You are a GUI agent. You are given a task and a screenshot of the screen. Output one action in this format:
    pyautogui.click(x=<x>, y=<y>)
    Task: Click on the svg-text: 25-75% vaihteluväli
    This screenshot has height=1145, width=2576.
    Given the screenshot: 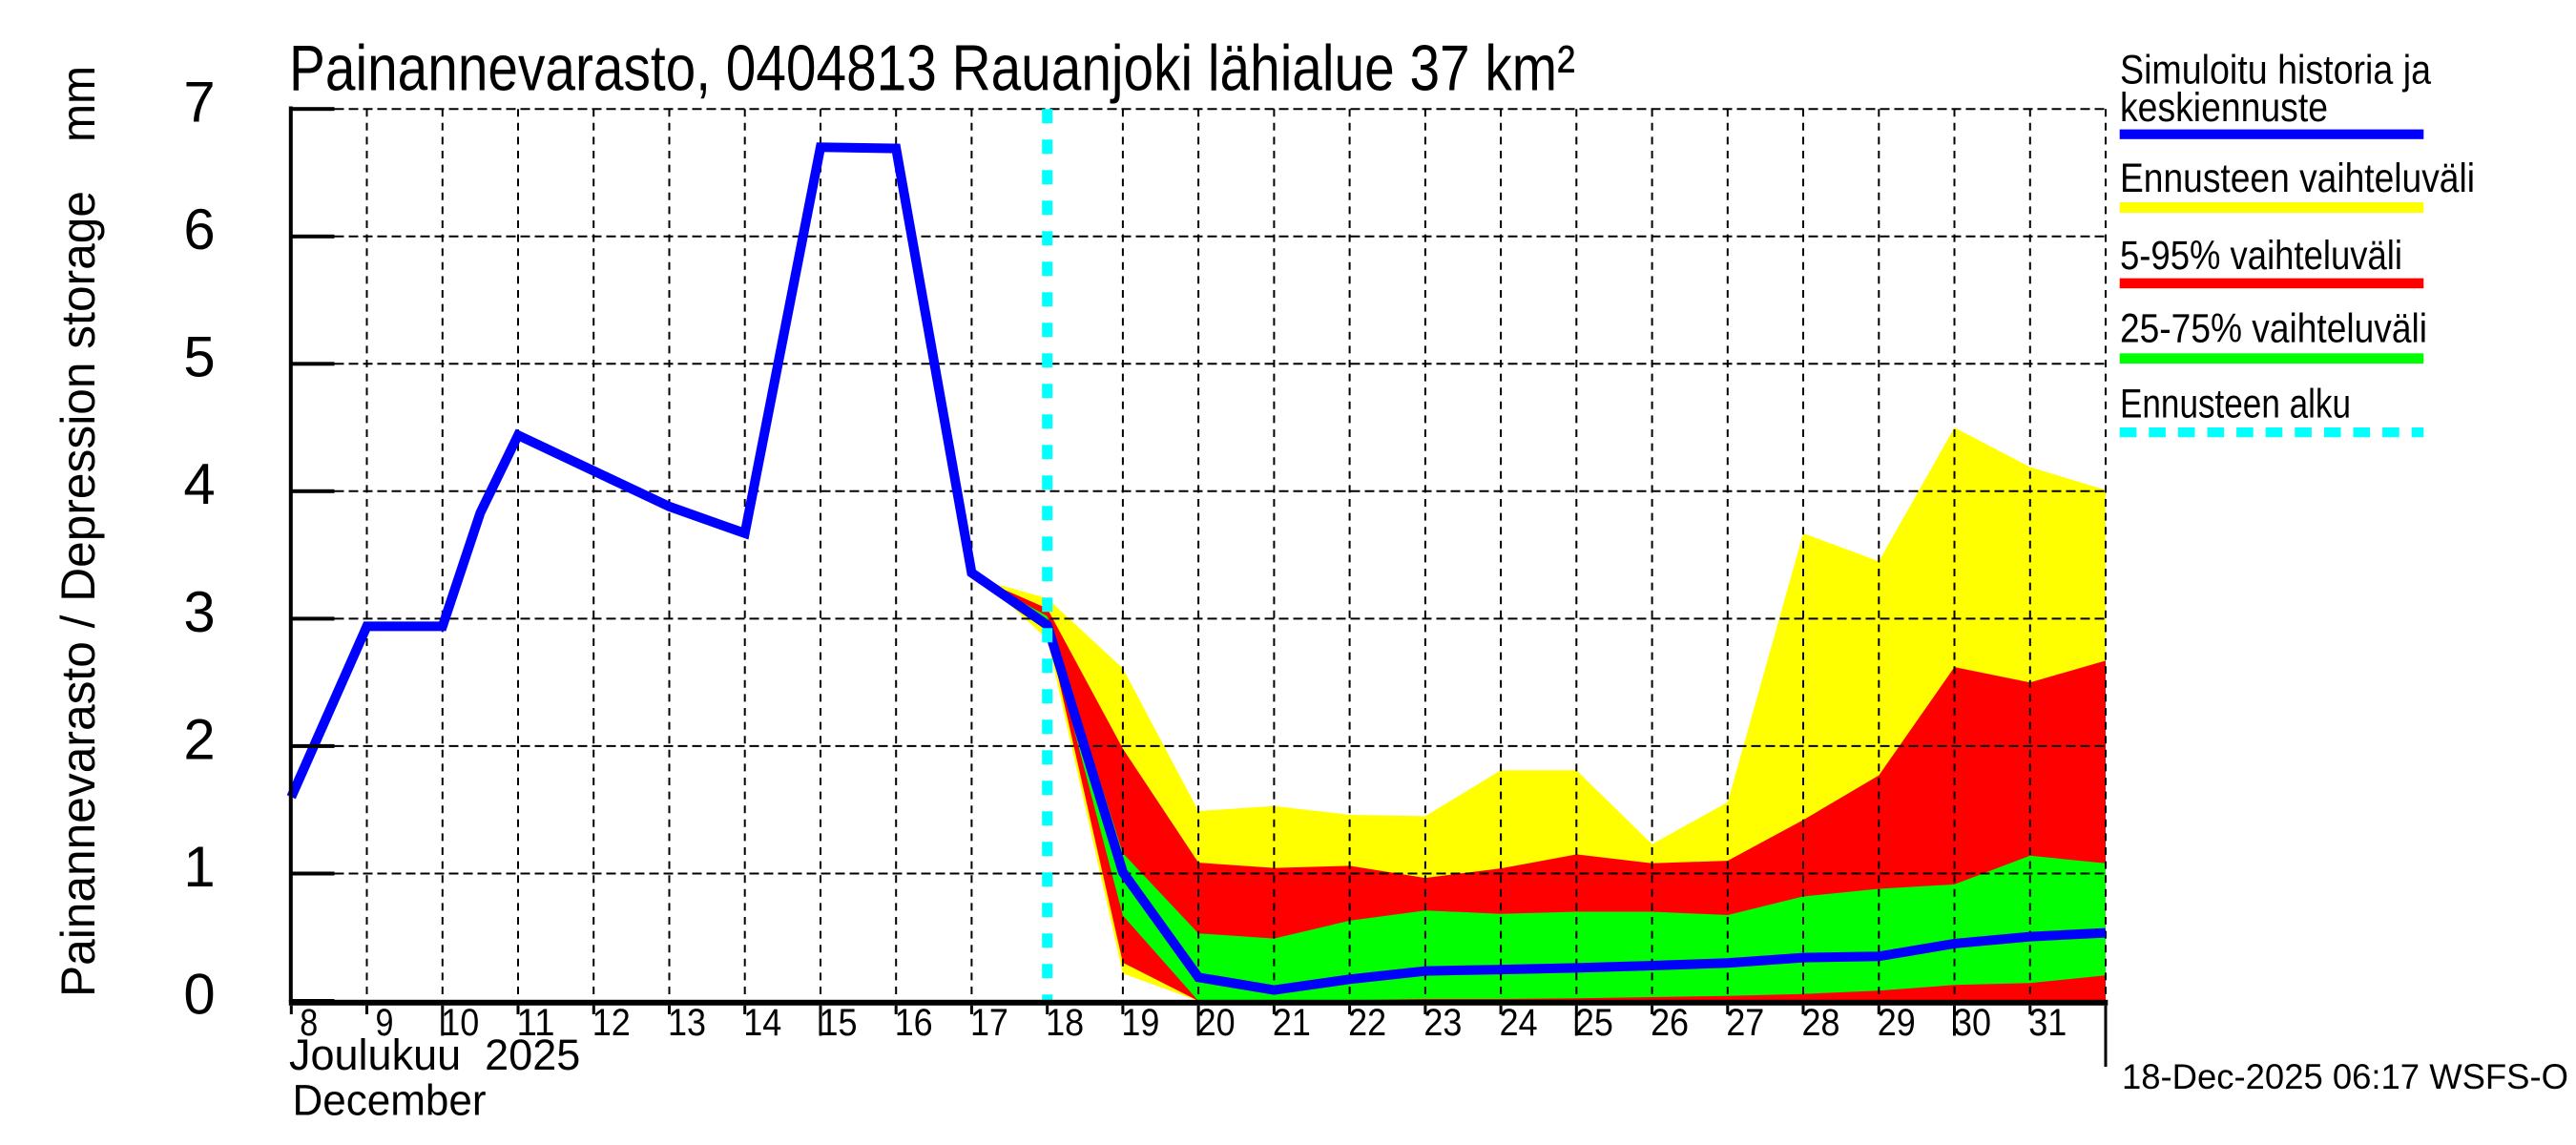 What is the action you would take?
    pyautogui.click(x=2273, y=328)
    